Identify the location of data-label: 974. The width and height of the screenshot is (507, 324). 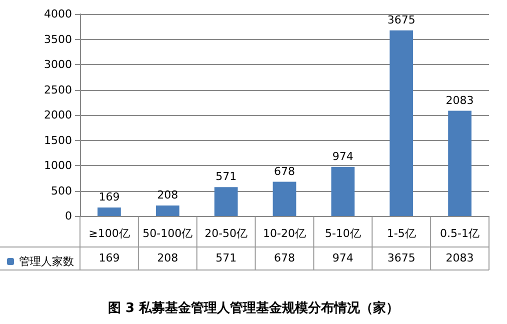
(343, 258).